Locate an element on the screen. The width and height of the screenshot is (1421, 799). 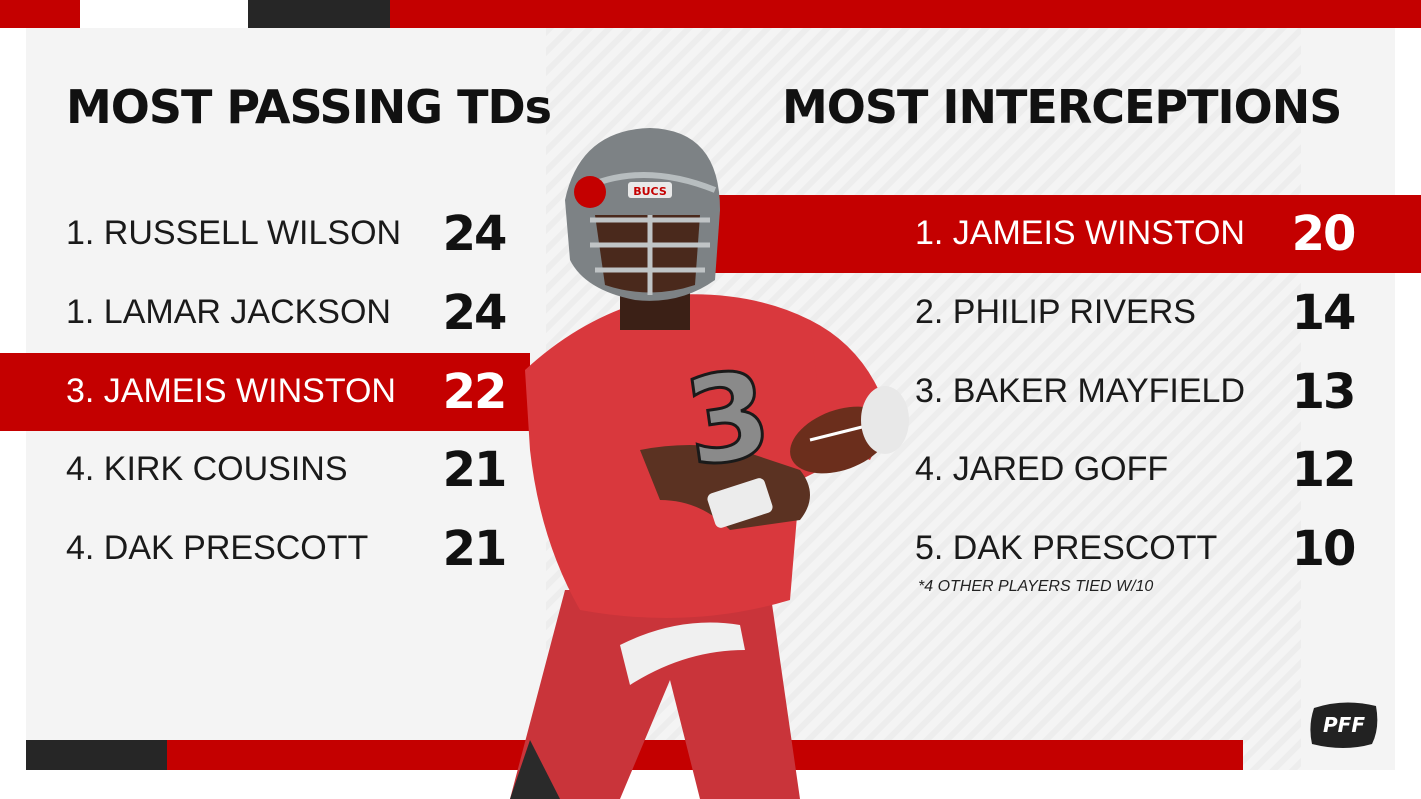
player-name: 4. JARED GOFF is located at coordinates (1042, 469).